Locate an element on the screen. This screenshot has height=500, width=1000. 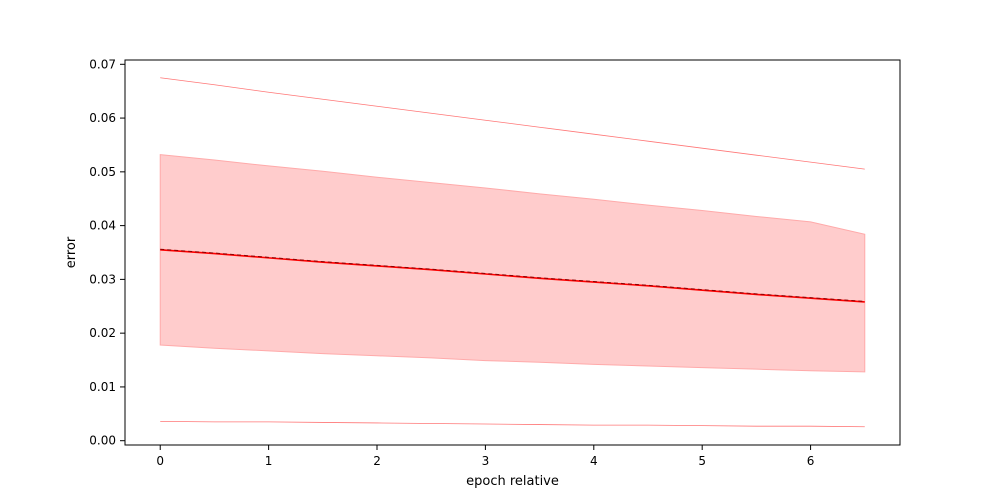
y-axis-label: error is located at coordinates (71, 252).